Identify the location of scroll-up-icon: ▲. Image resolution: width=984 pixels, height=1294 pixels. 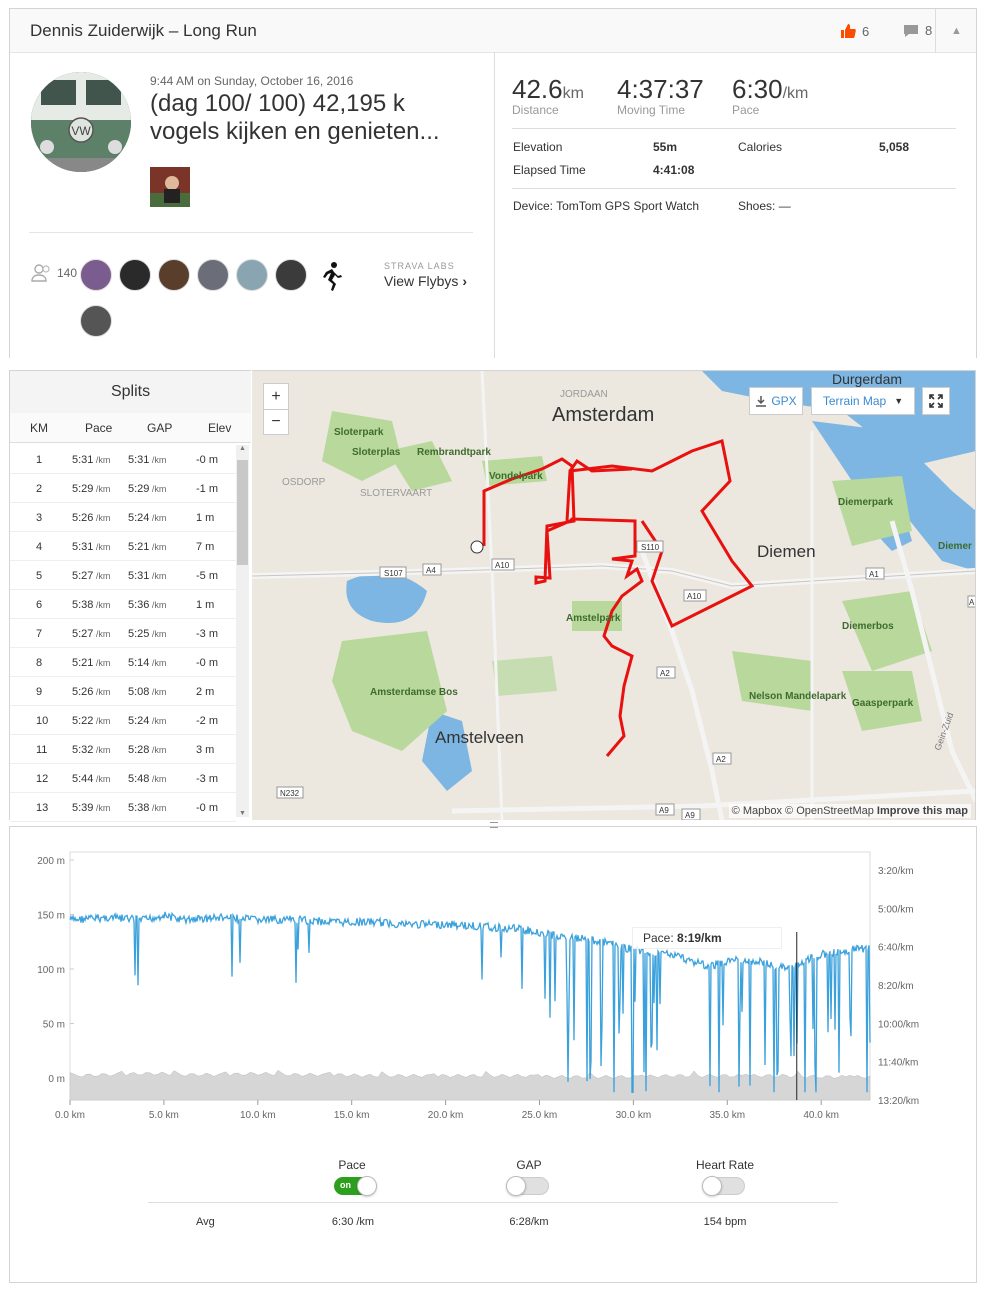
(242, 448).